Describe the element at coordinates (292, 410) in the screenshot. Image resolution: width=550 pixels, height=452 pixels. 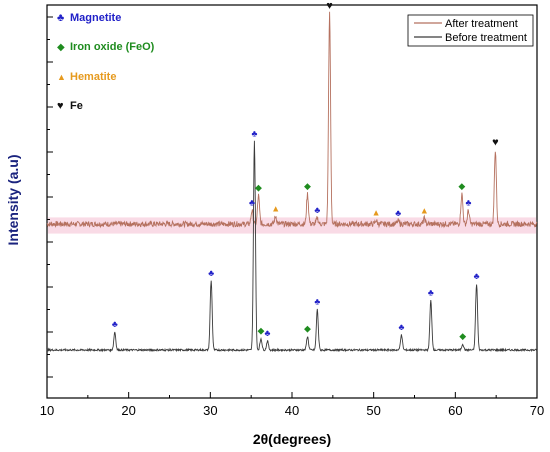
I see `x-tick-label: 40` at that location.